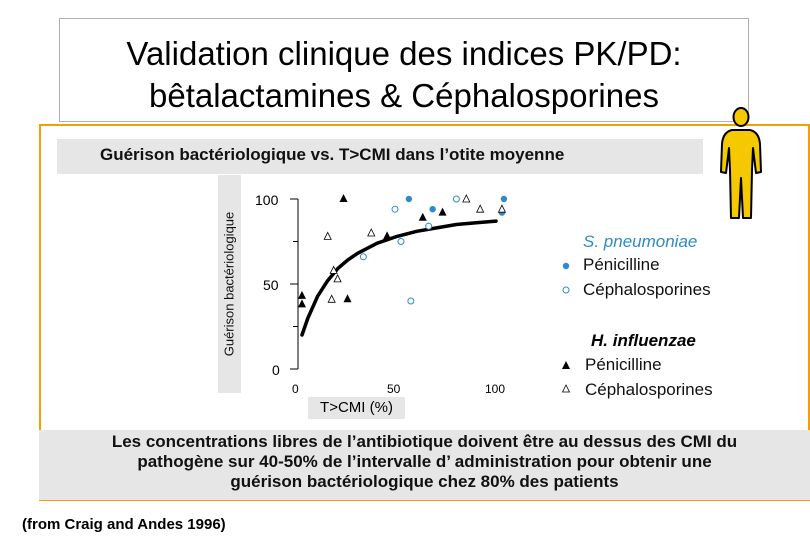 Image resolution: width=810 pixels, height=540 pixels. I want to click on slide-title-line1: Validation clinique des indices PK/PD:, so click(404, 53).